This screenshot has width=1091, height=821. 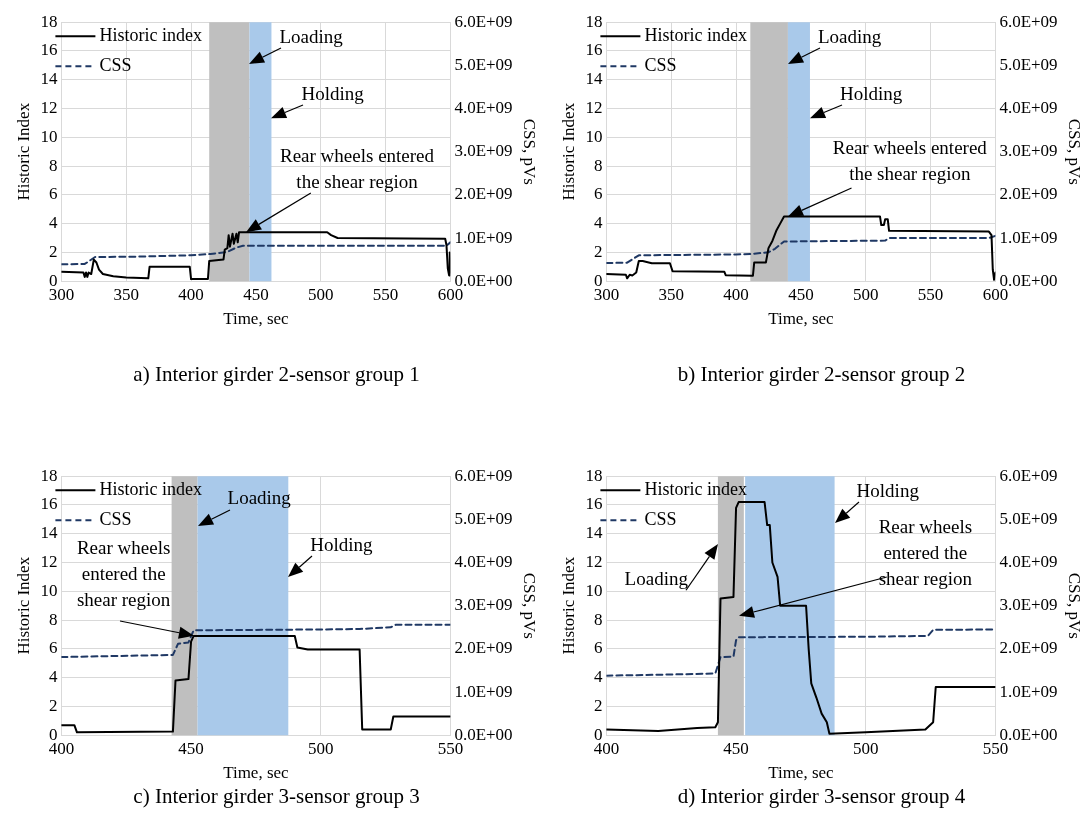 What do you see at coordinates (276, 796) in the screenshot?
I see `text: c) Interior girder 3-sensor group 3` at bounding box center [276, 796].